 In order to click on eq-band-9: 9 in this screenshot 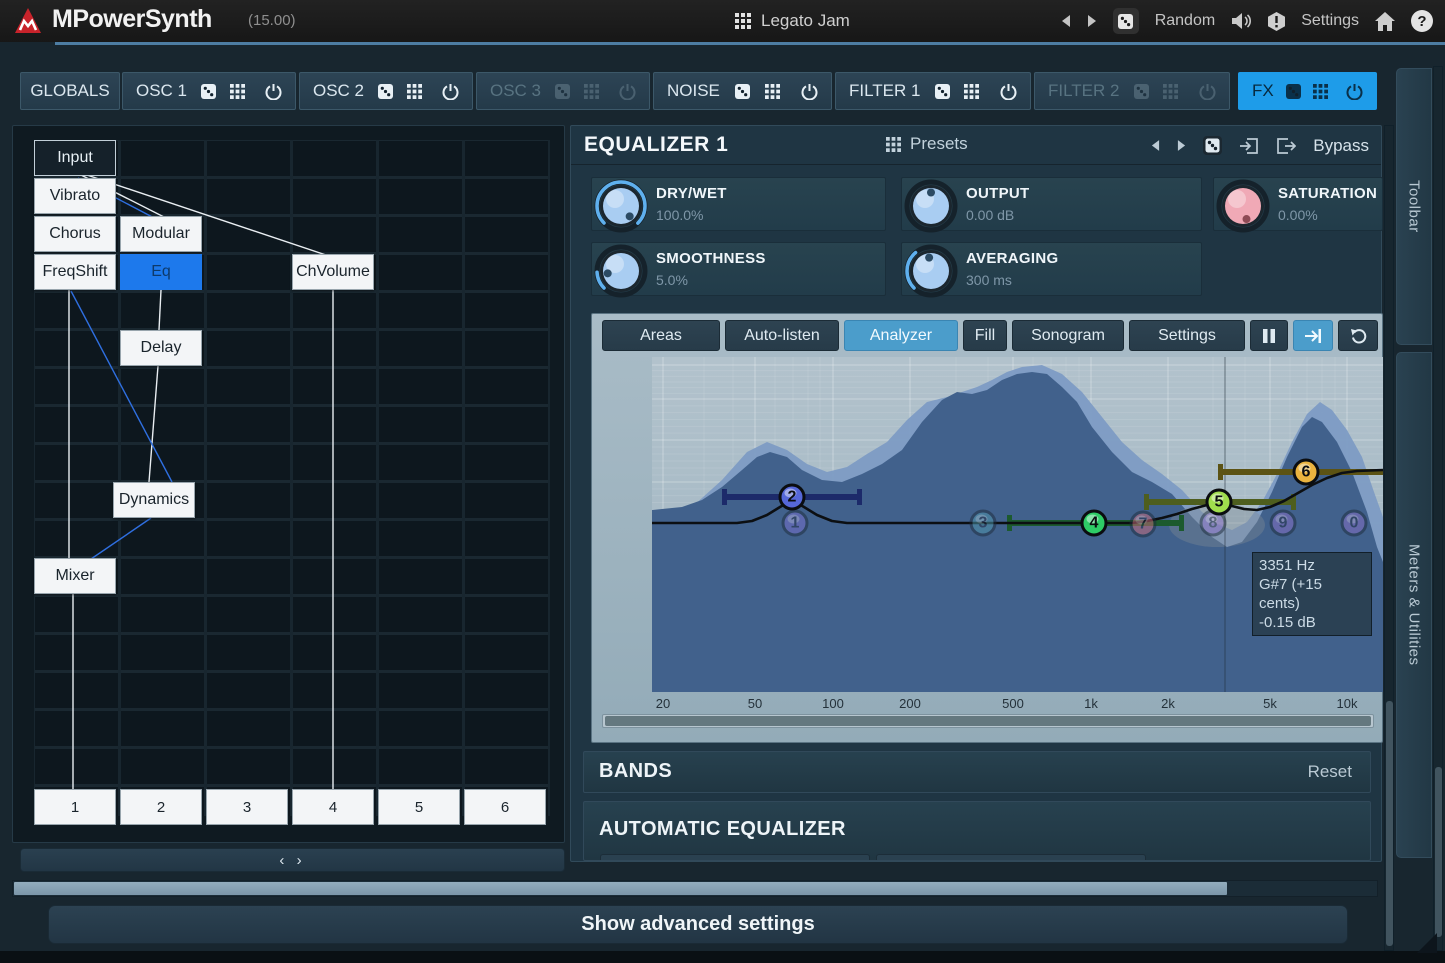, I will do `click(1283, 523)`.